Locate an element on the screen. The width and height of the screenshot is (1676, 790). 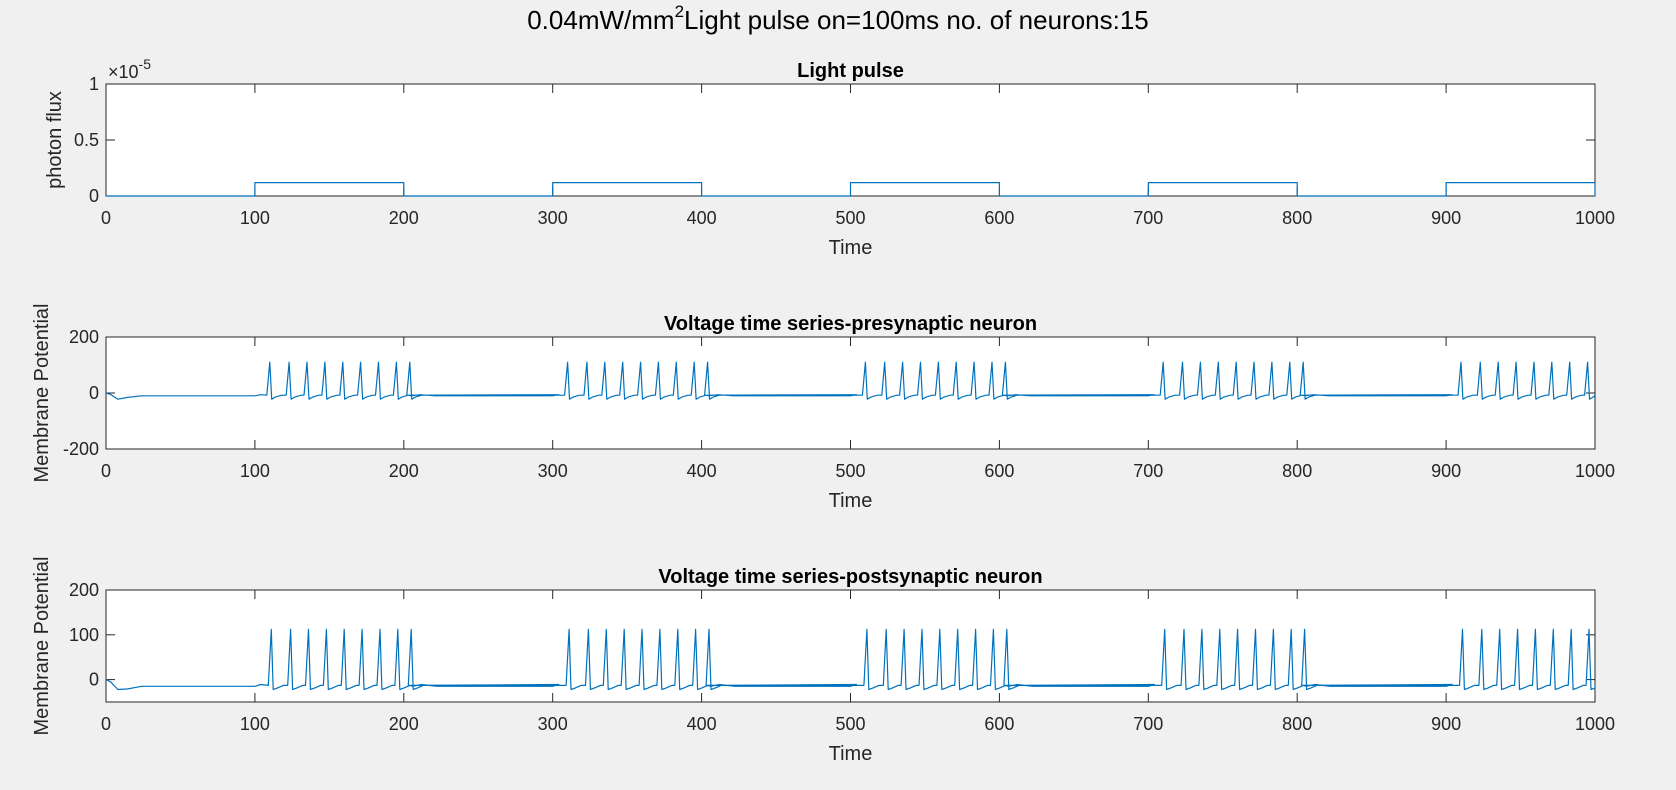
axes-title: Voltage time series-presynaptic neuron is located at coordinates (850, 324).